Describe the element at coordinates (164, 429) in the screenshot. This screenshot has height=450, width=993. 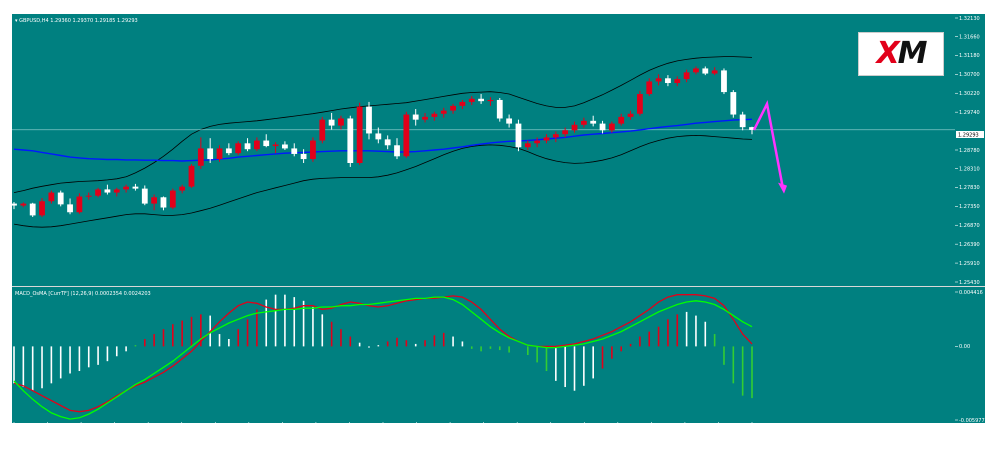
I see `time-tick-label: 25 Sep 16:00` at that location.